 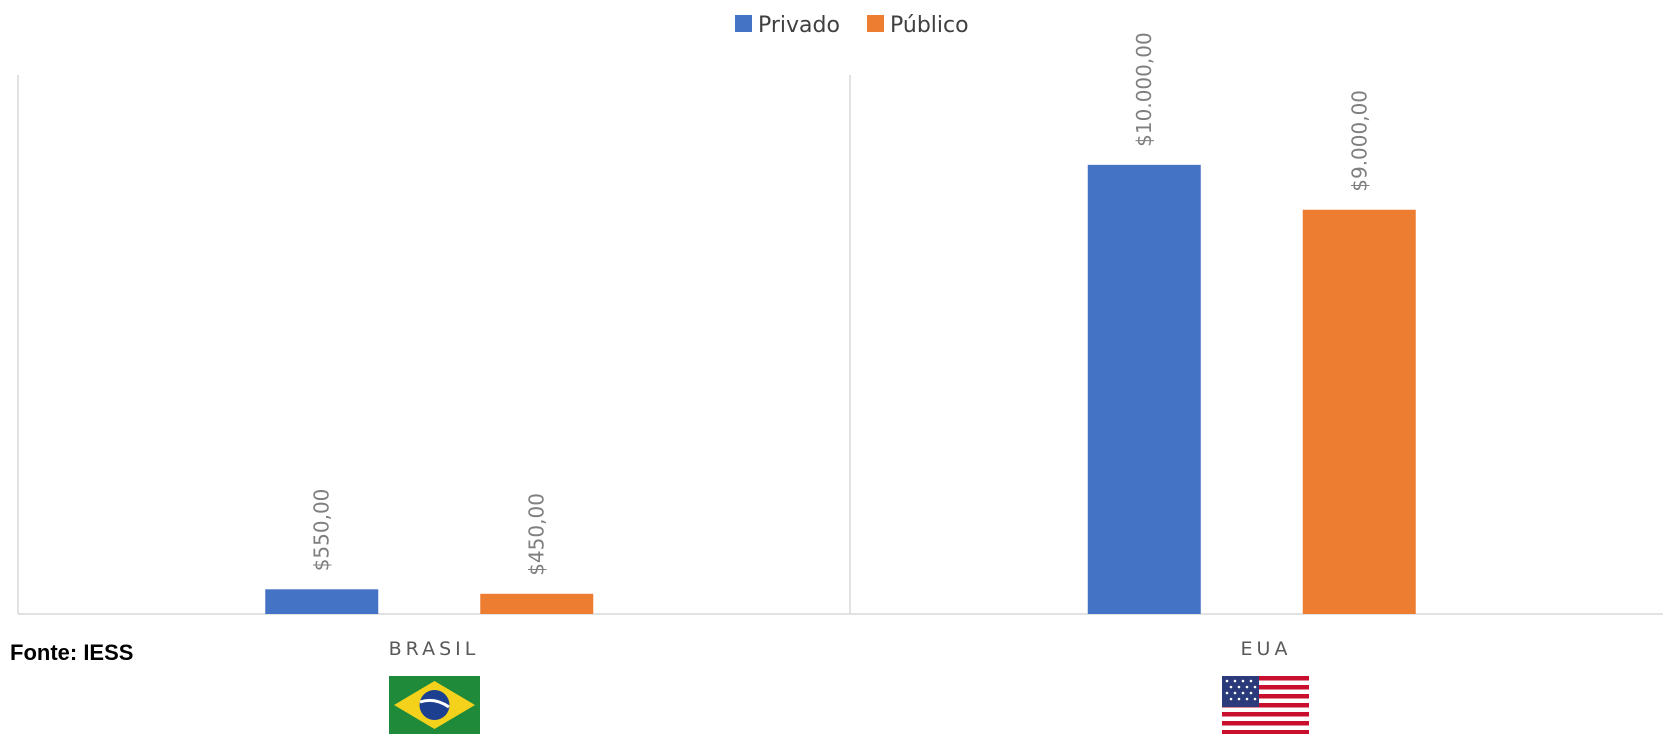 I want to click on legend-label-privado: Privado, so click(x=799, y=25).